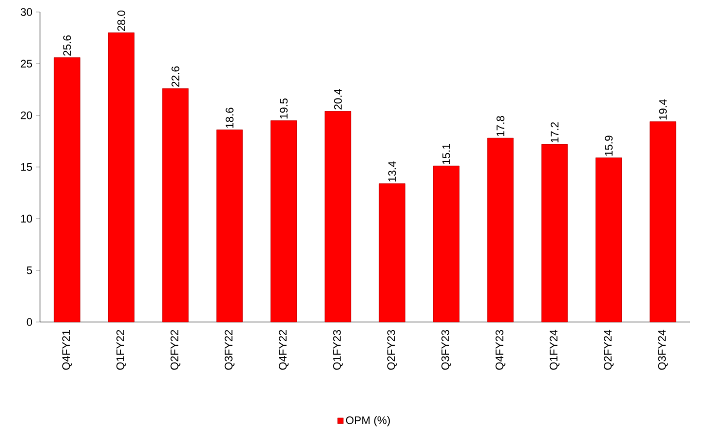 The height and width of the screenshot is (429, 701). I want to click on x-tick-label: Q1FY22, so click(121, 350).